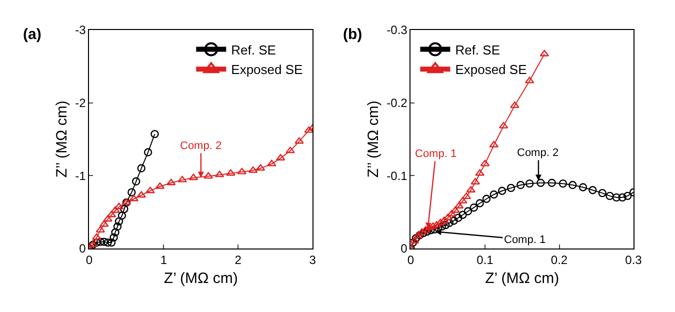 This screenshot has height=312, width=675. I want to click on annotation: Comp. 1, so click(525, 240).